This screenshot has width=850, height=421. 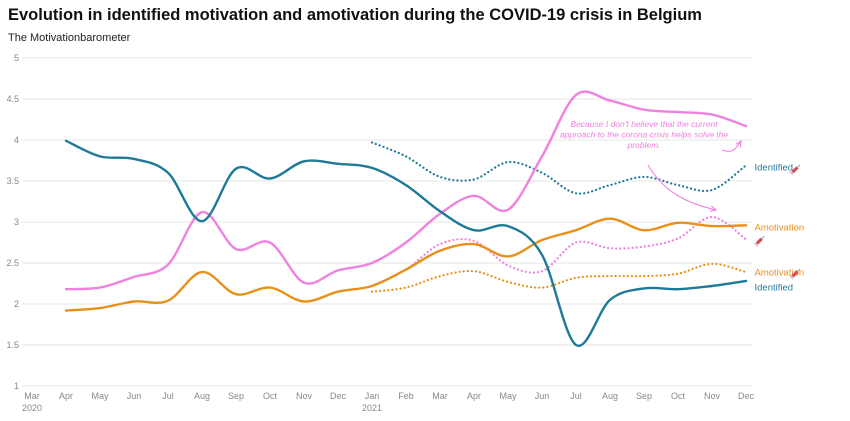 What do you see at coordinates (643, 145) in the screenshot?
I see `annotation-text: problem.` at bounding box center [643, 145].